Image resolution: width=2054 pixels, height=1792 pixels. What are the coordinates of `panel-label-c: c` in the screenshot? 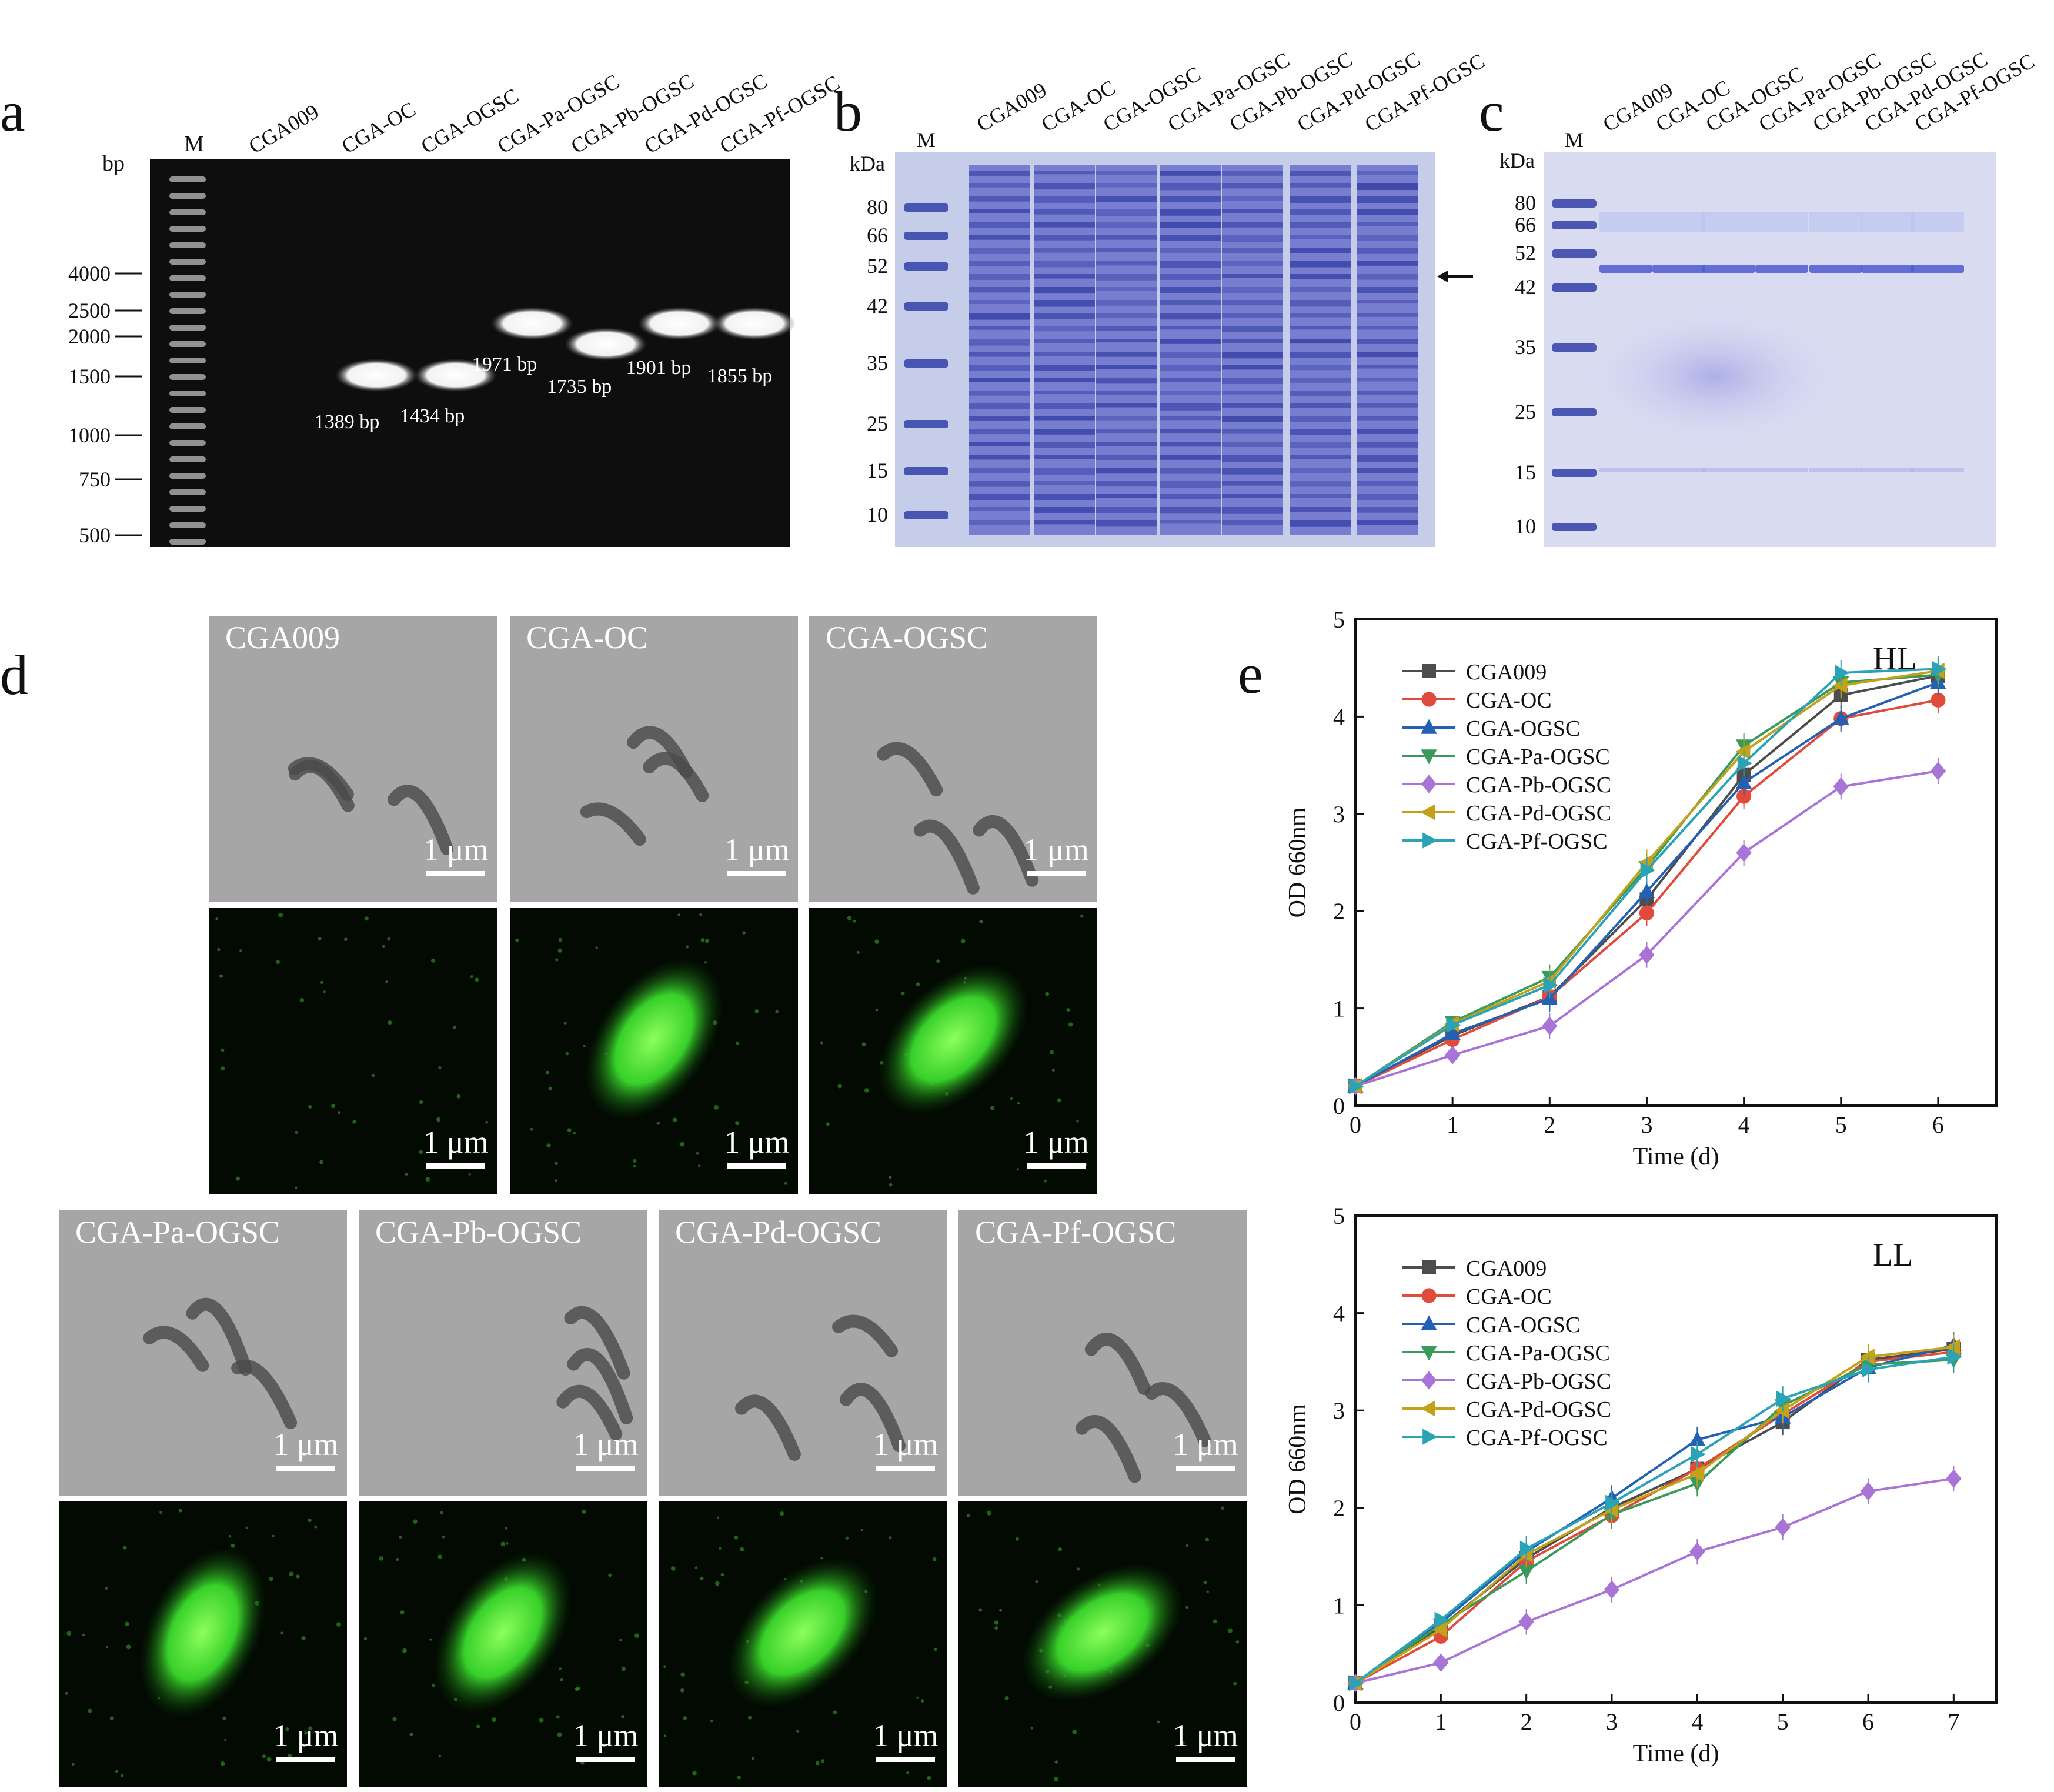 It's located at (1491, 112).